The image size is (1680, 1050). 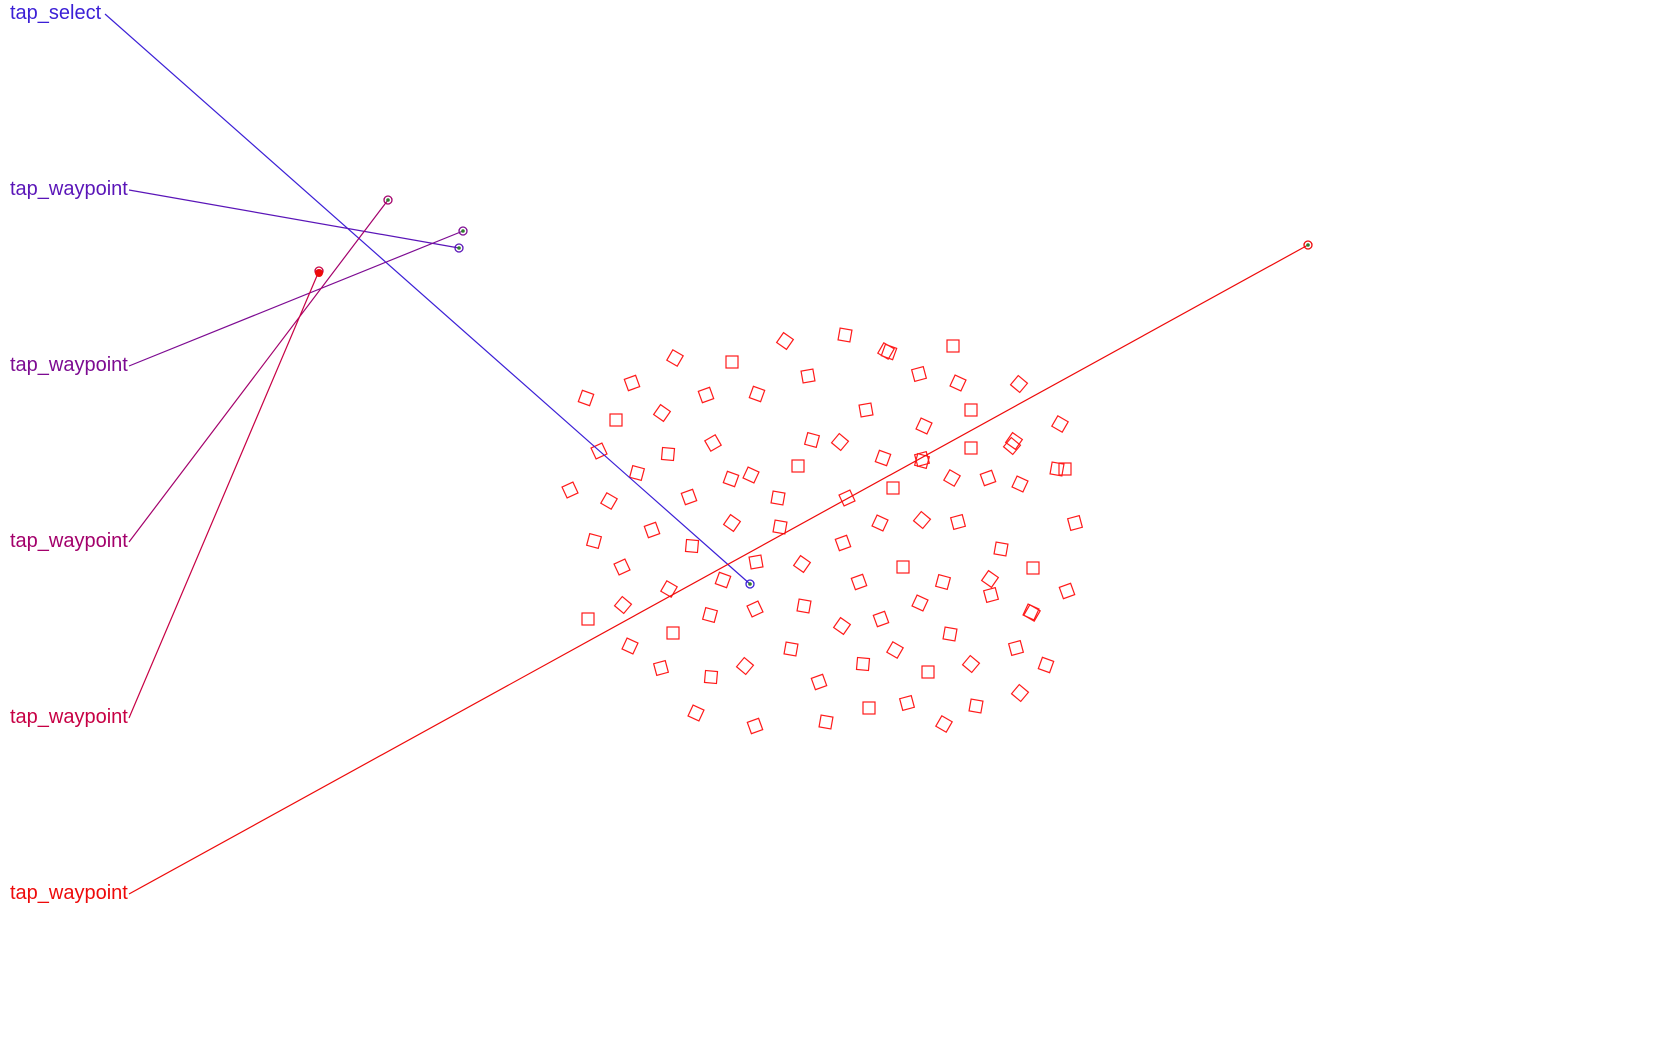 I want to click on action-label-tap-select: tap_select, so click(x=56, y=13).